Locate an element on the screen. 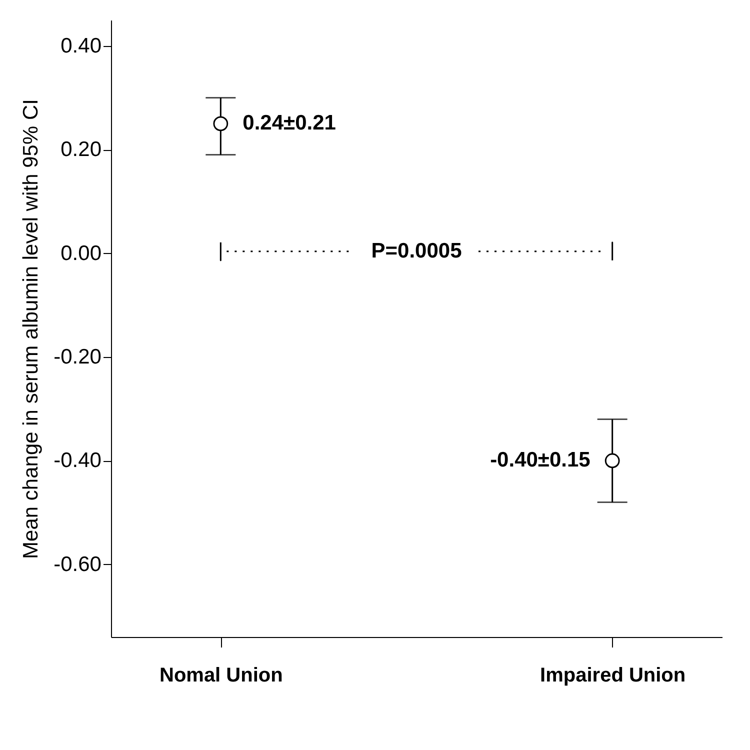  y-tick-label: -0.40 is located at coordinates (78, 460).